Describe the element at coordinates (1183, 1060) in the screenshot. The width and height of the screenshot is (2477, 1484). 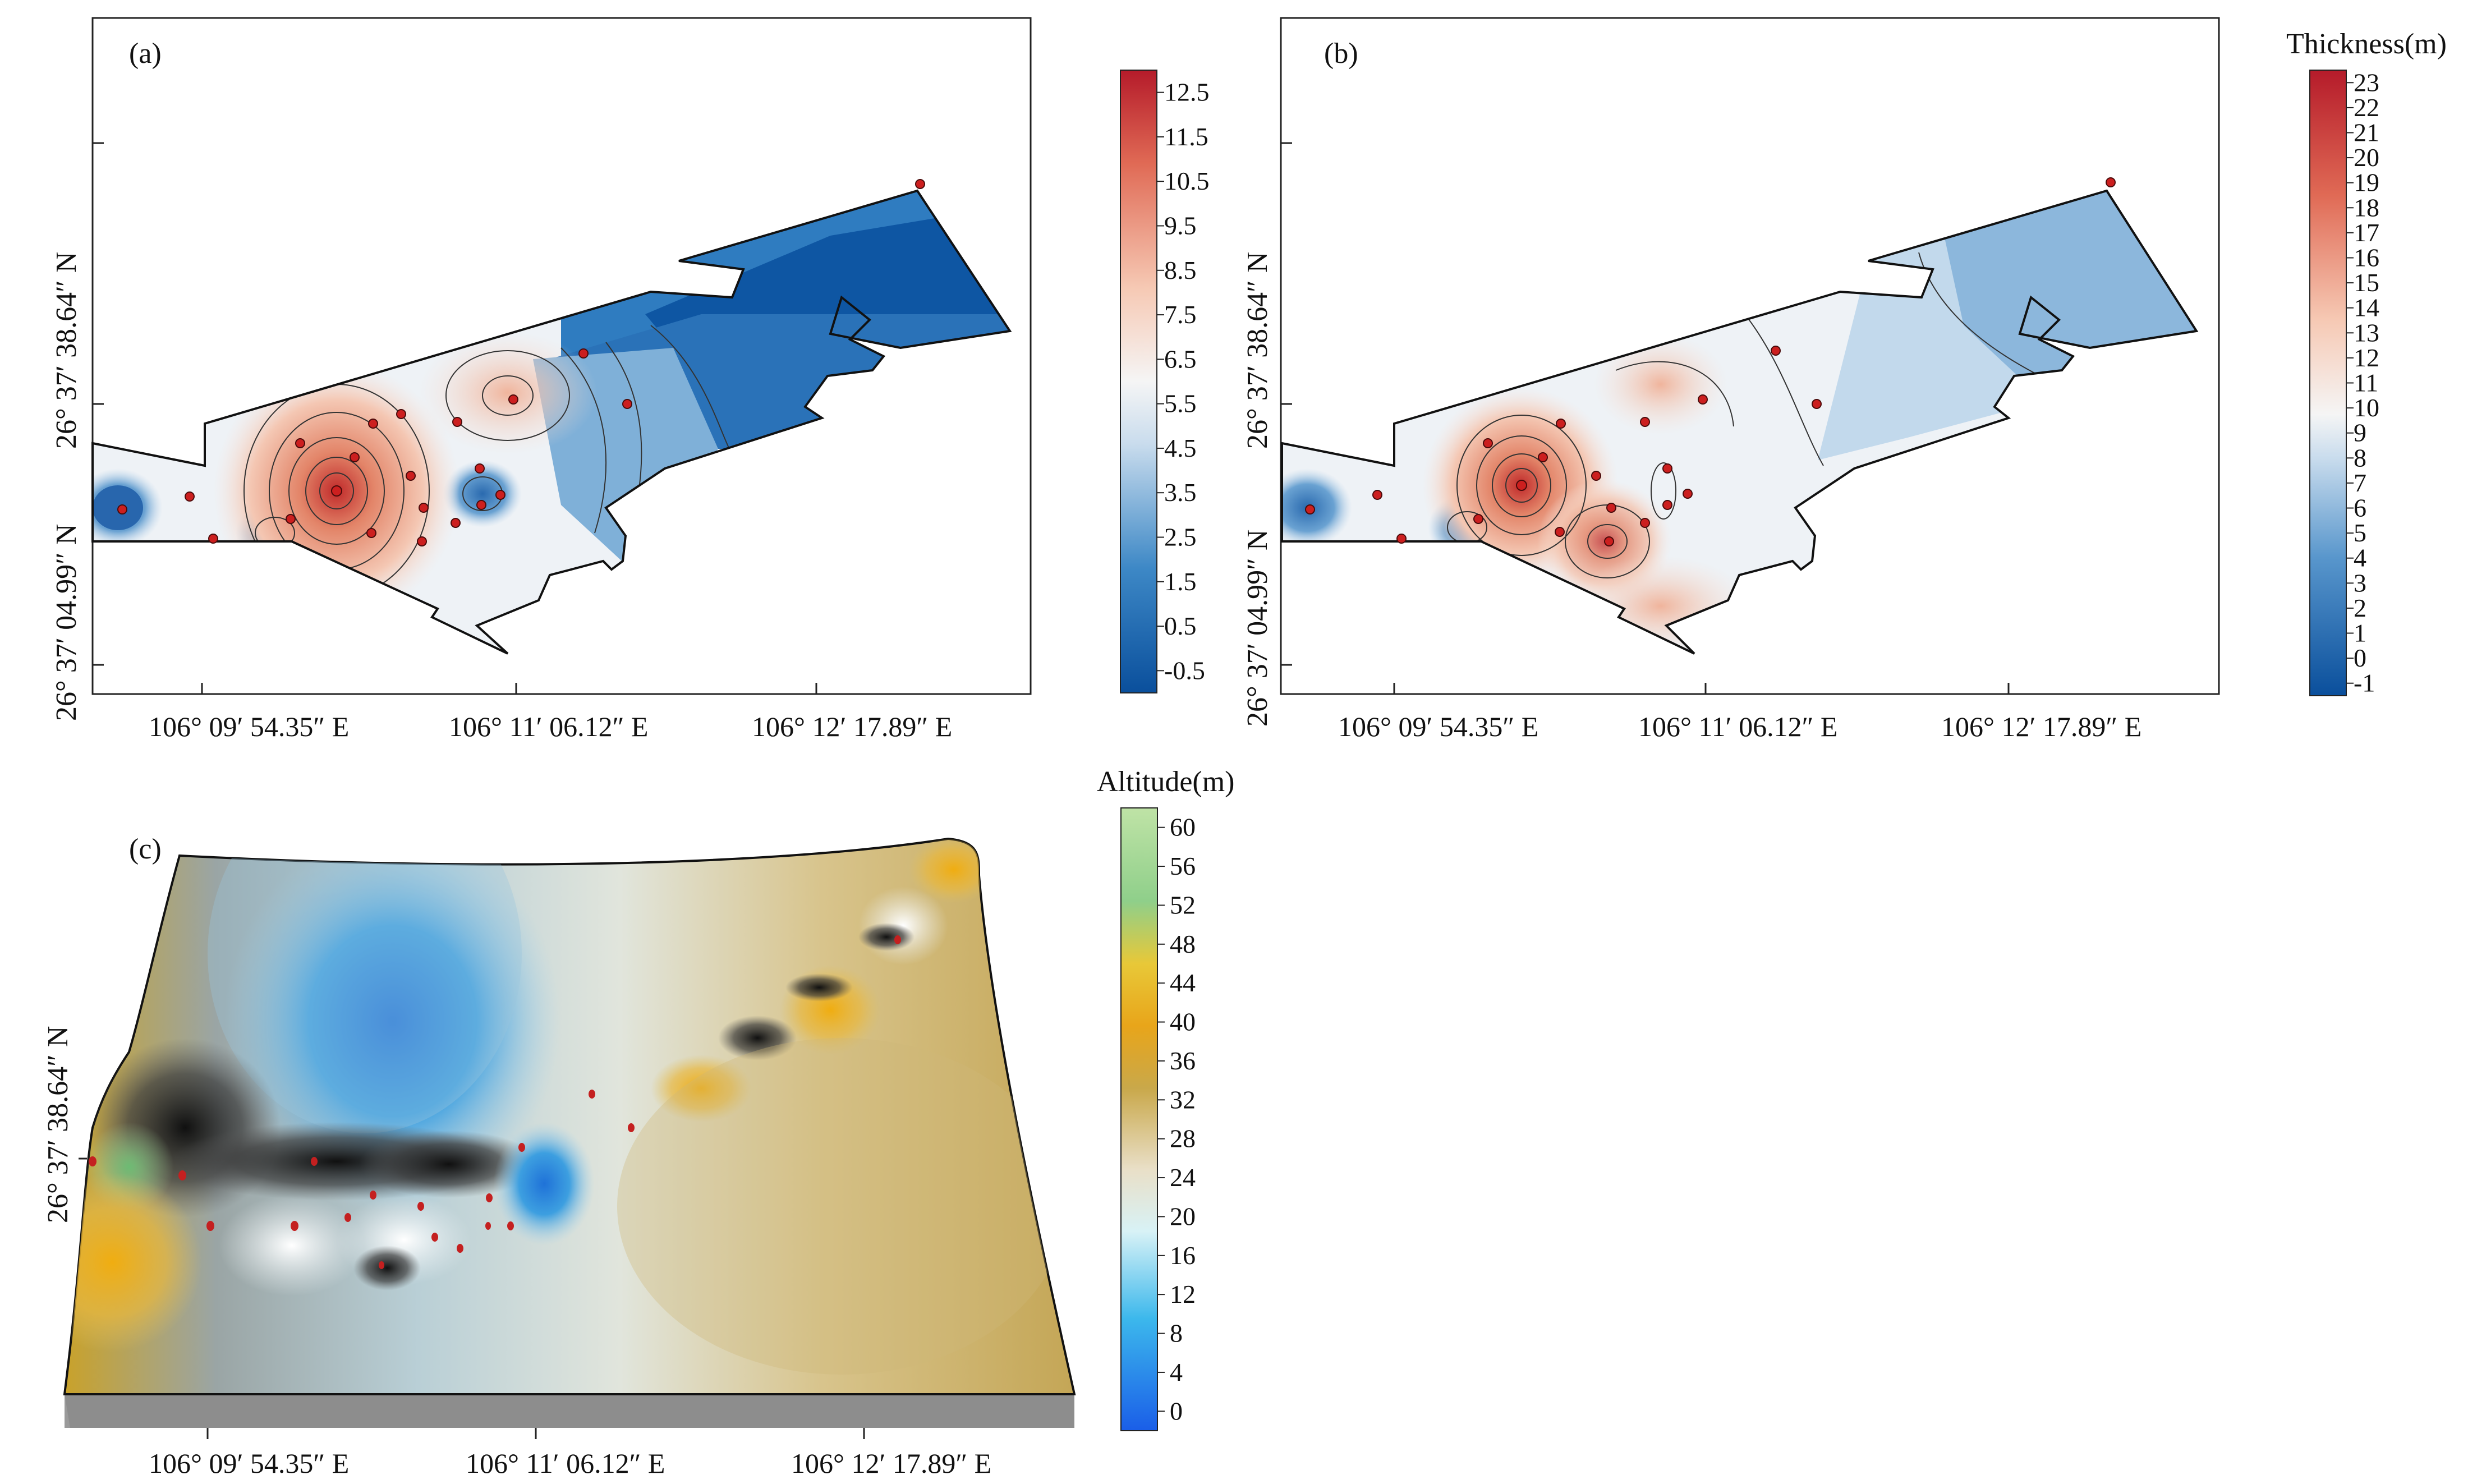
I see `colorbar-tick-label: 36` at that location.